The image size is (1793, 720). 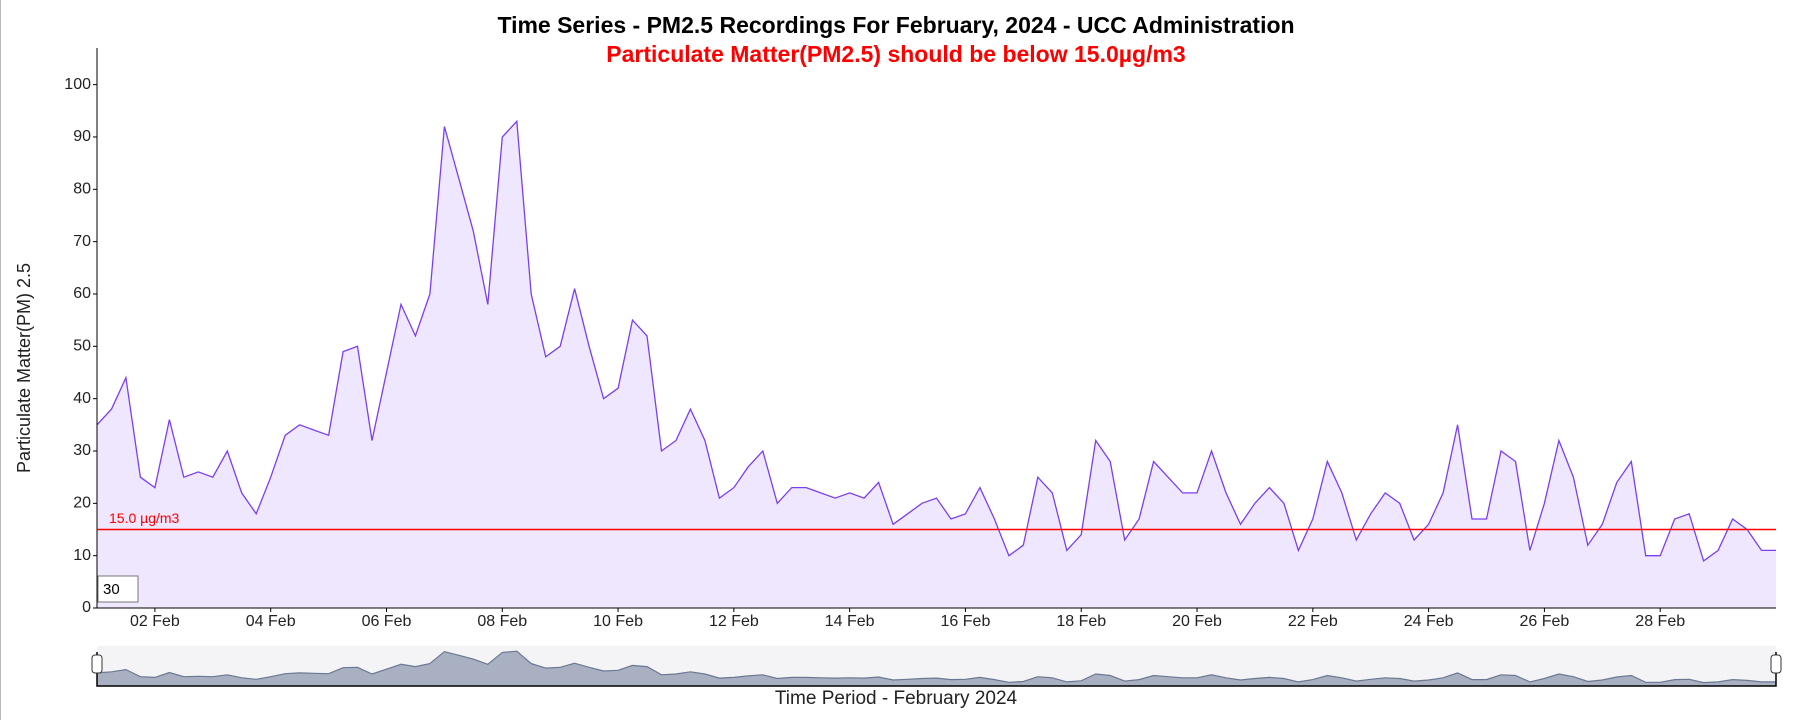 I want to click on range-selector-area, so click(x=936, y=668).